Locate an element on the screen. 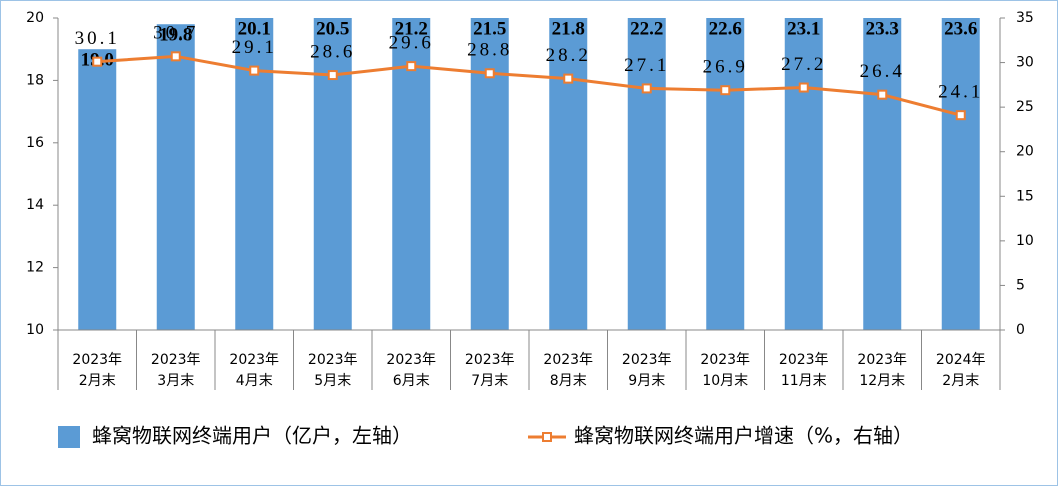  bar-value-label: 22.2 is located at coordinates (646, 28).